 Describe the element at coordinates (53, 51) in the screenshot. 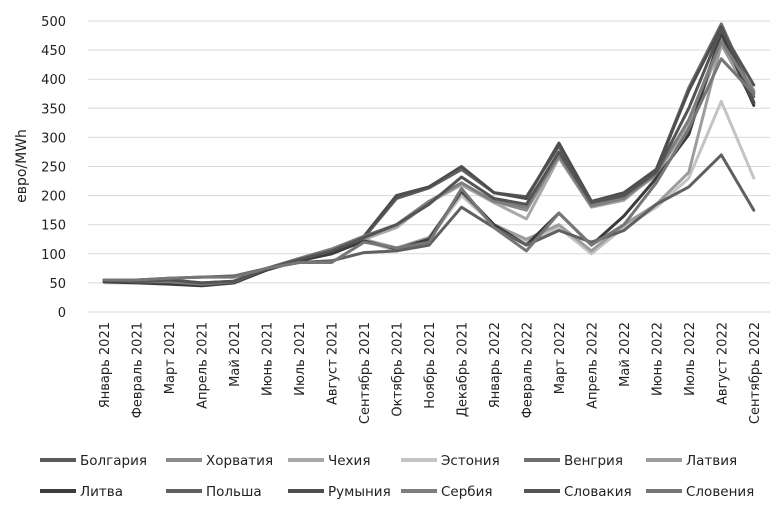

I see `y-tick-label: 450` at that location.